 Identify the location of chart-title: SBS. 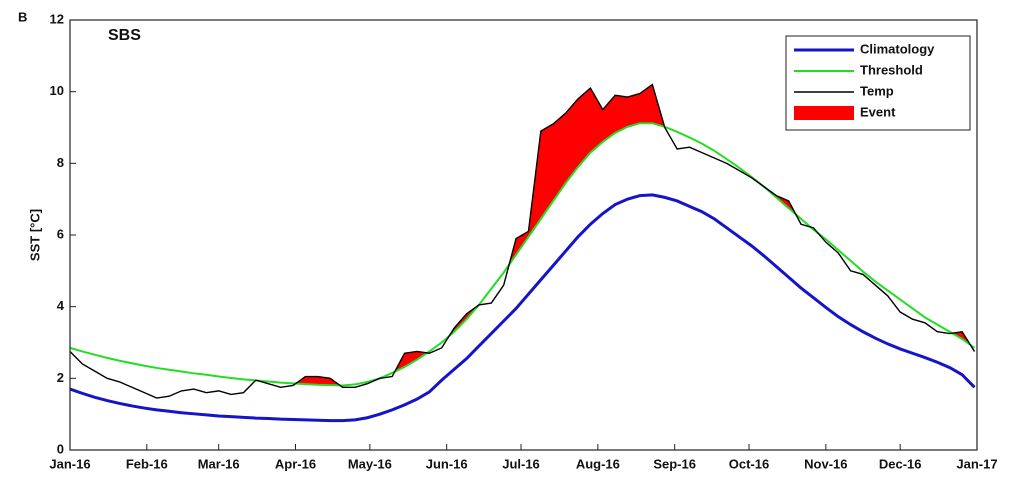
(124, 35).